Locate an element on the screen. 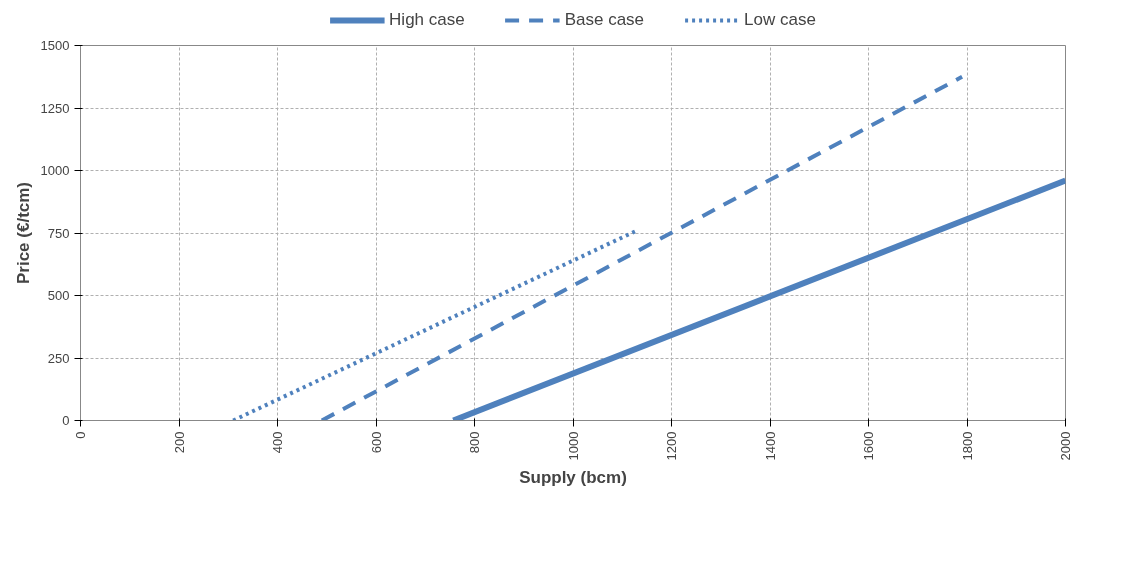  x-tick-label: 1800 is located at coordinates (967, 446).